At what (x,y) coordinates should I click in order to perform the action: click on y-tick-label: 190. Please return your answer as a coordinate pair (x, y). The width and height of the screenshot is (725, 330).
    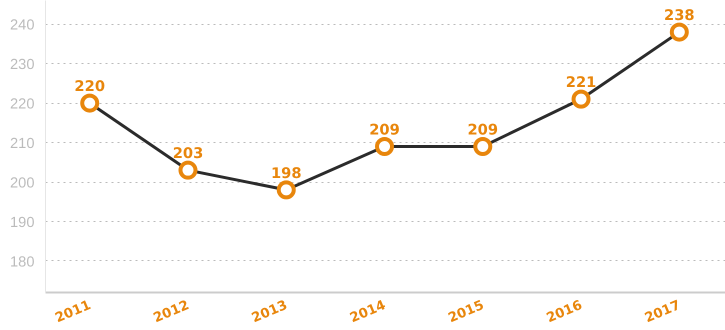
    Looking at the image, I should click on (22, 222).